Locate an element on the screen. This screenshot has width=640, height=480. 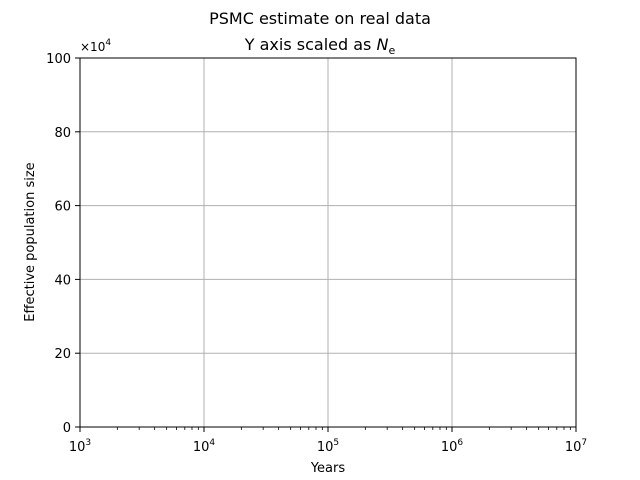
x-tick-label: 10⁷ is located at coordinates (576, 446).